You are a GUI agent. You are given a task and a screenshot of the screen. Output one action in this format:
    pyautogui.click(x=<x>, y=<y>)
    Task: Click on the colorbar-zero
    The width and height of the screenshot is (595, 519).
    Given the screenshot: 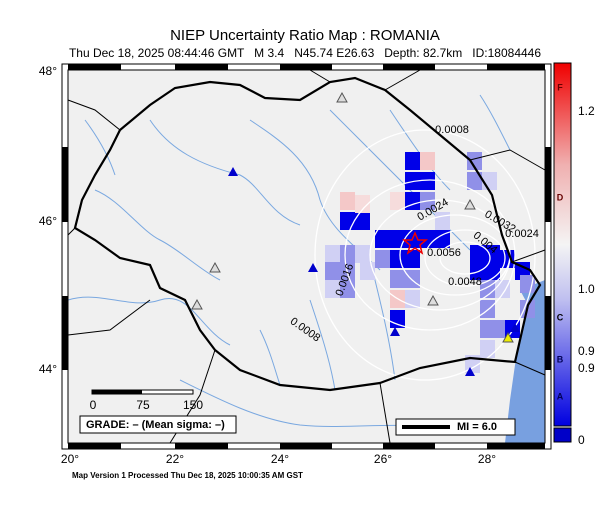 What is the action you would take?
    pyautogui.click(x=562, y=435)
    